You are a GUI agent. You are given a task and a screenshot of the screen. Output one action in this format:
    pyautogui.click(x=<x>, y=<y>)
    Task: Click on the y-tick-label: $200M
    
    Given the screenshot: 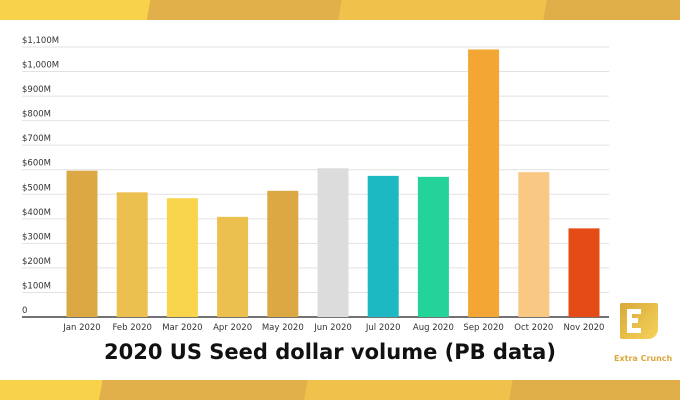 What is the action you would take?
    pyautogui.click(x=36, y=262)
    